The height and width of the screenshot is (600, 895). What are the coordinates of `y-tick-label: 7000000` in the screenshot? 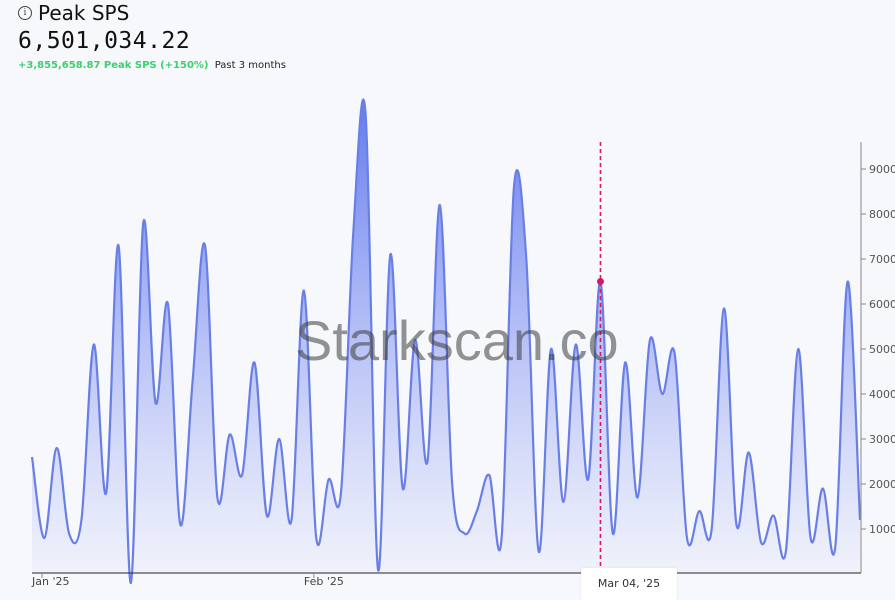 It's located at (882, 259).